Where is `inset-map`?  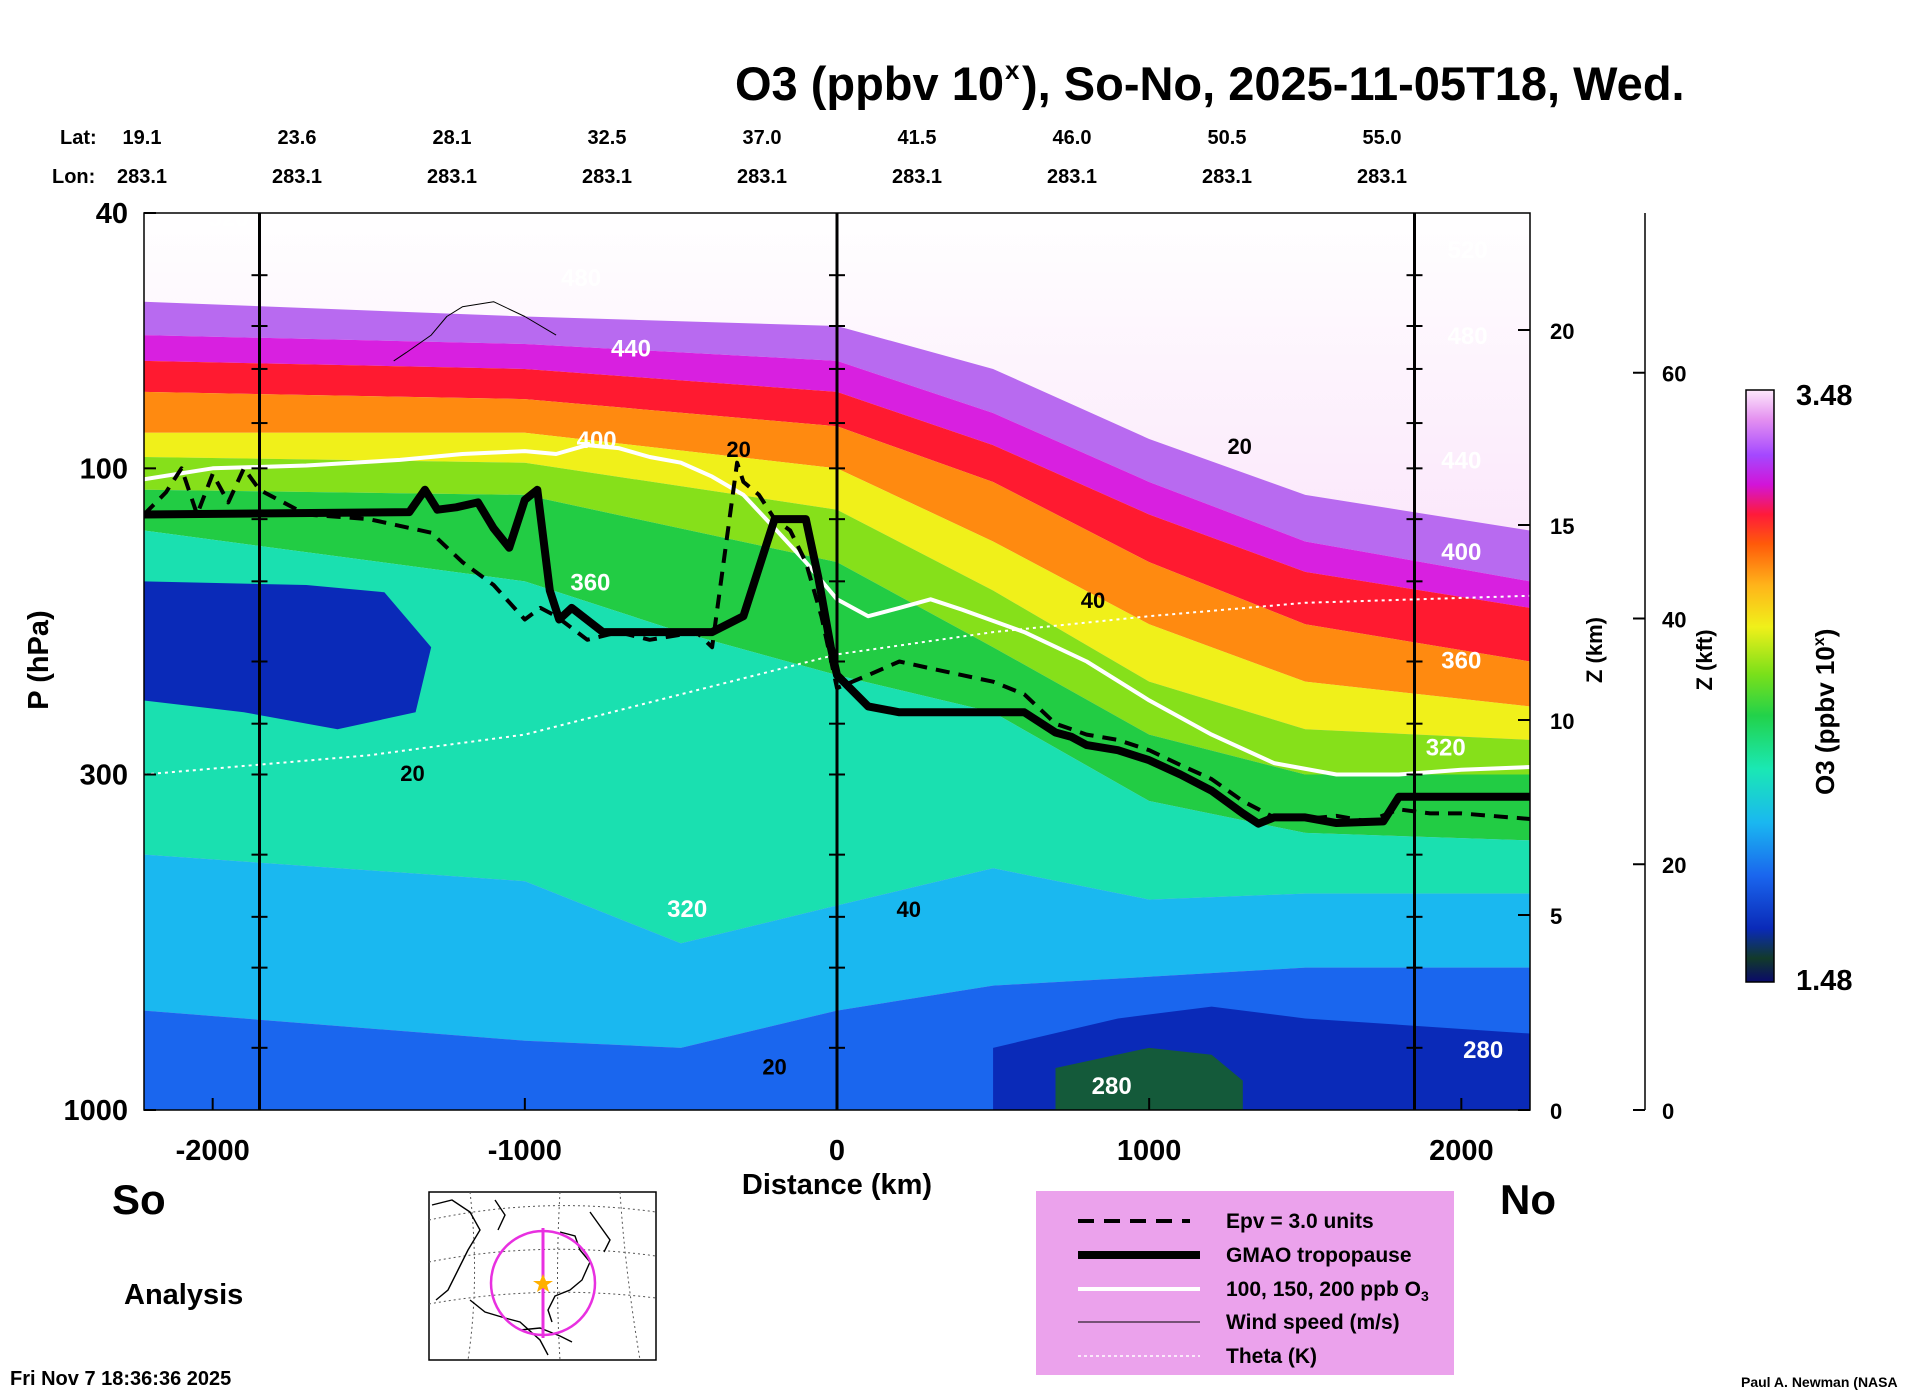 inset-map is located at coordinates (542, 1276).